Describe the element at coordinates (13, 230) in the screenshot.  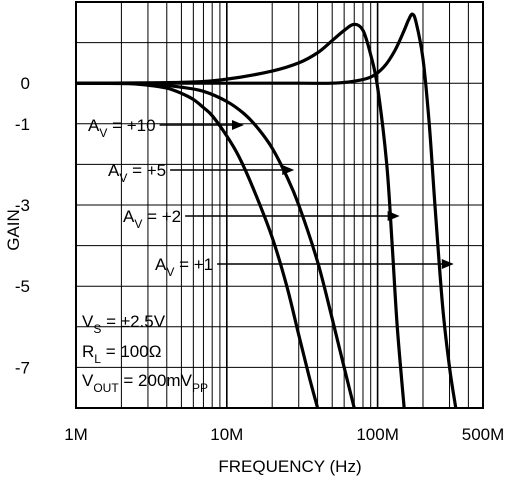
I see `y-axis-label: GAIN` at that location.